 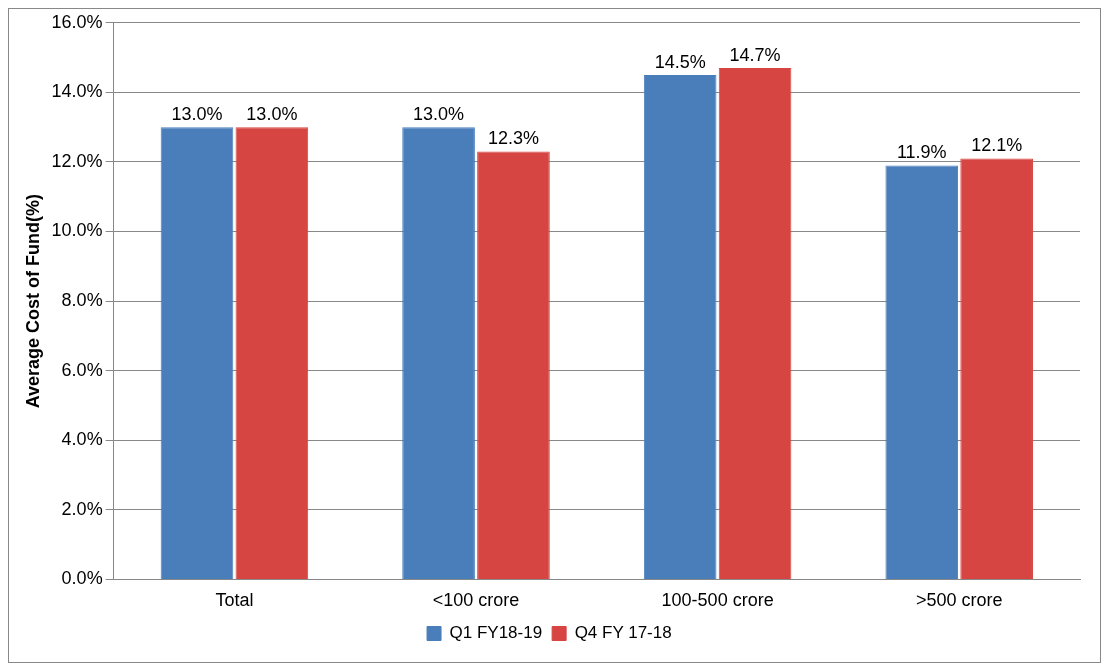 I want to click on data-label: 12.3%, so click(x=513, y=138).